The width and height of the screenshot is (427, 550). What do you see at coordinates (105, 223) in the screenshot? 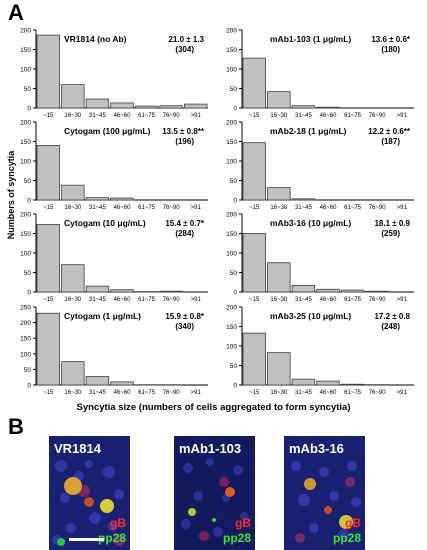
I see `chart-title: Cytogam (10 μg/mL)` at bounding box center [105, 223].